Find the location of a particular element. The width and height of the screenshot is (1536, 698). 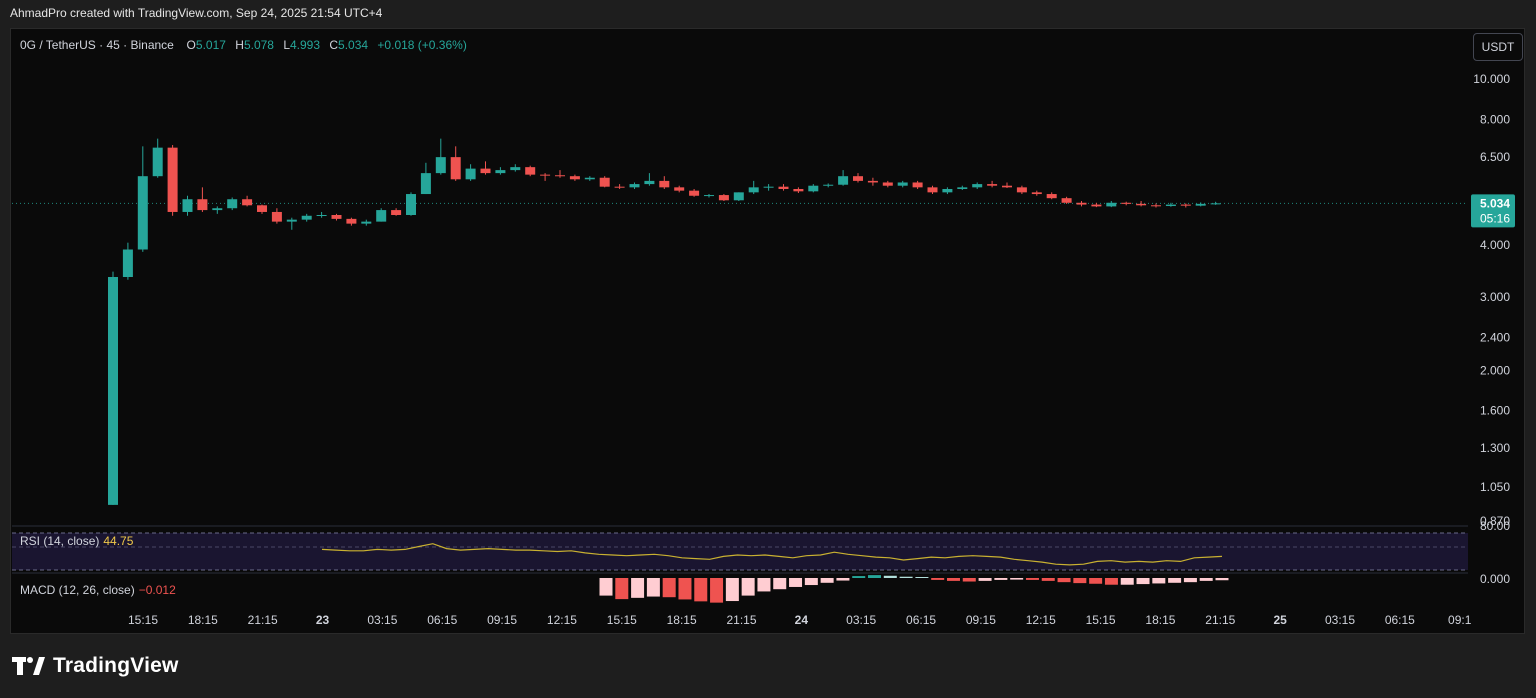

tradingview-logo-icon is located at coordinates (28, 666).